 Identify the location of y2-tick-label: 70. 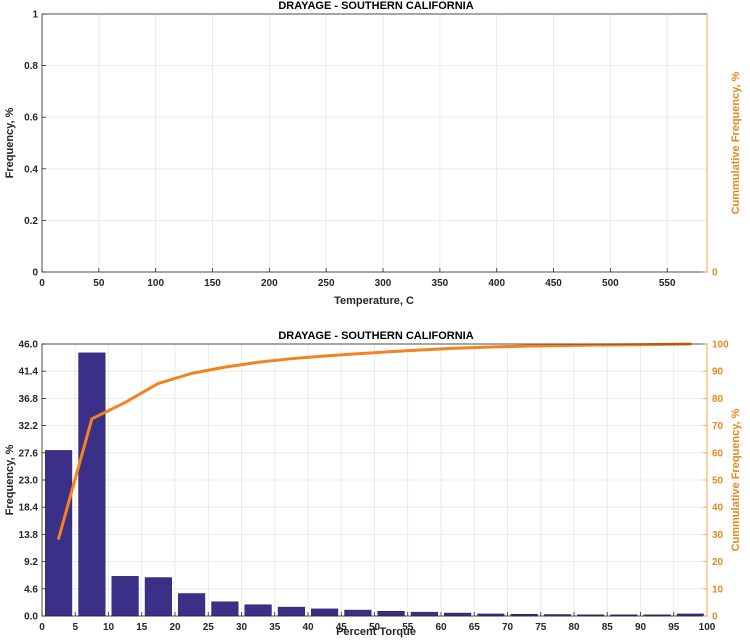
(718, 426).